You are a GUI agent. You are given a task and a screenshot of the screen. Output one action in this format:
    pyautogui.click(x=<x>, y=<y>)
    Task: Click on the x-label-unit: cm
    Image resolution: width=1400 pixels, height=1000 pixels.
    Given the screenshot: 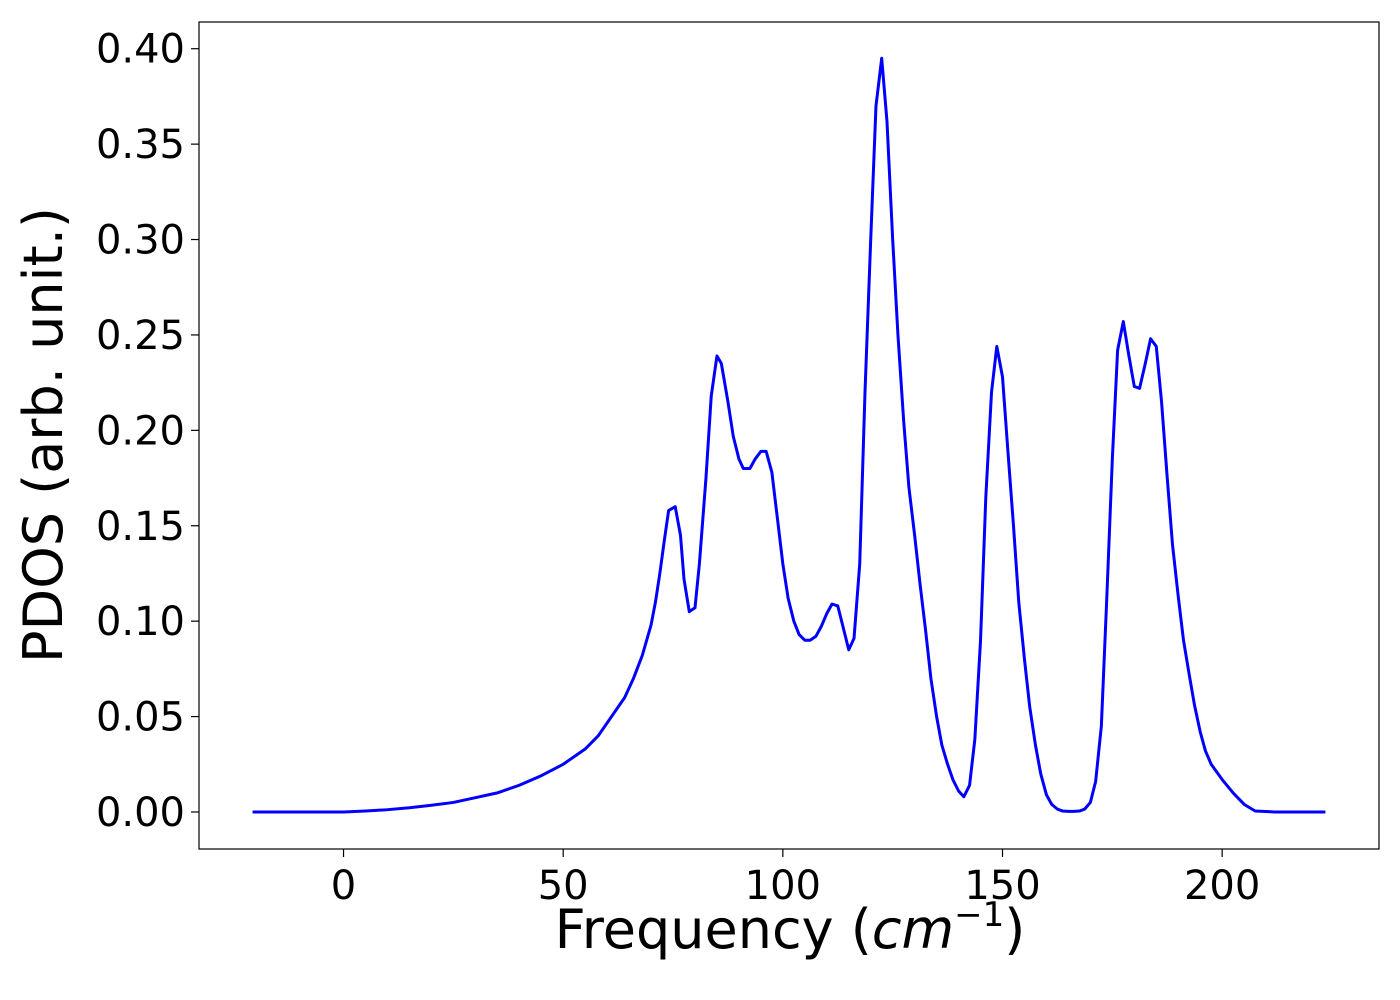 What is the action you would take?
    pyautogui.click(x=913, y=929)
    